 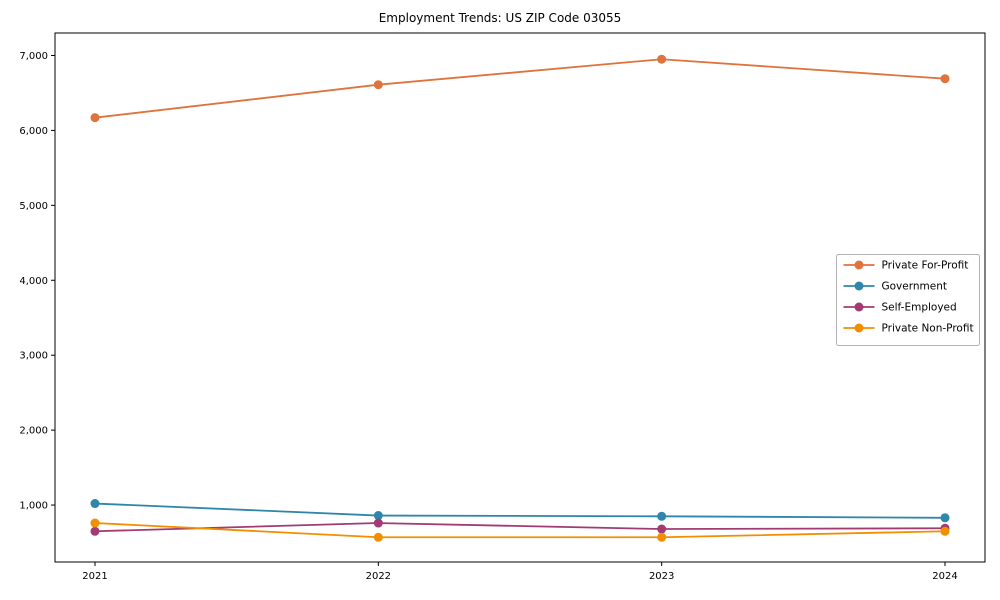 What do you see at coordinates (859, 286) in the screenshot?
I see `legend-marker-government` at bounding box center [859, 286].